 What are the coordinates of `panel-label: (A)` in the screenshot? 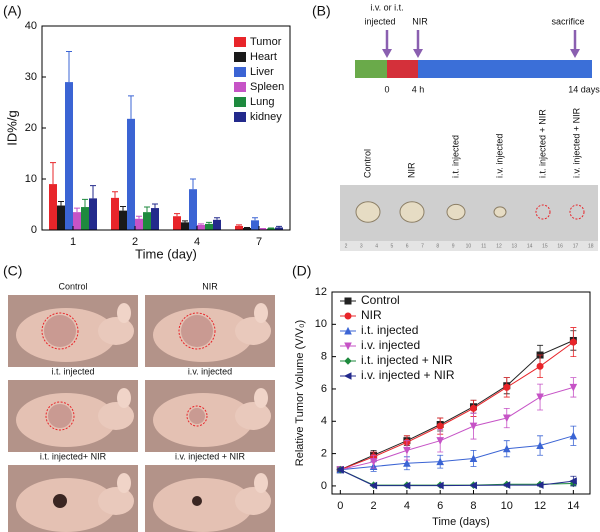 It's located at (12, 11).